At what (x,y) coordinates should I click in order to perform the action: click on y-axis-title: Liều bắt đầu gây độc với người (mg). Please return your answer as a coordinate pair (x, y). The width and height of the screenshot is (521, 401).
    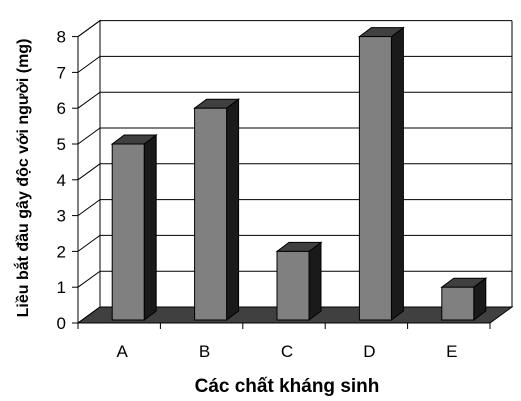
    Looking at the image, I should click on (22, 178).